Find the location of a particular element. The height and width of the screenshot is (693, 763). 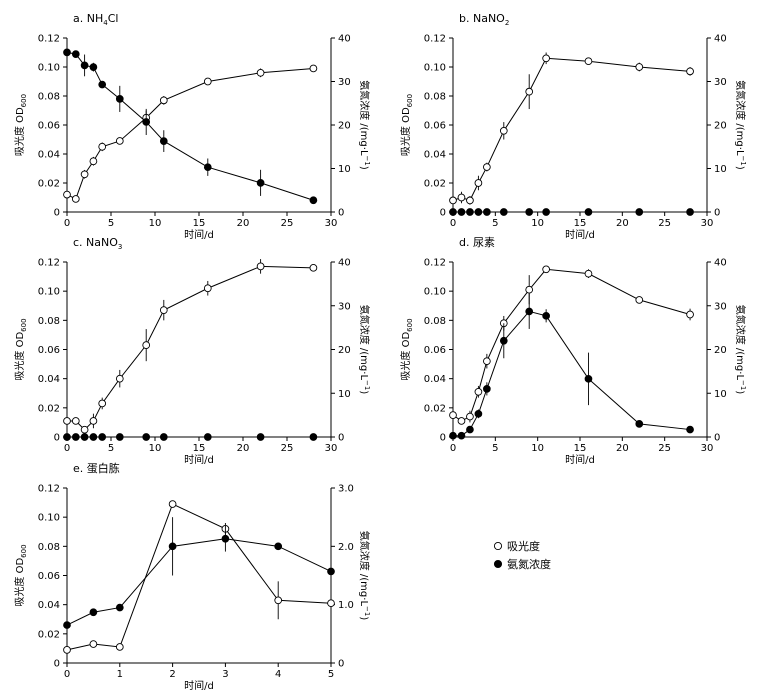

panel-title-sub: 4 is located at coordinates (105, 23).